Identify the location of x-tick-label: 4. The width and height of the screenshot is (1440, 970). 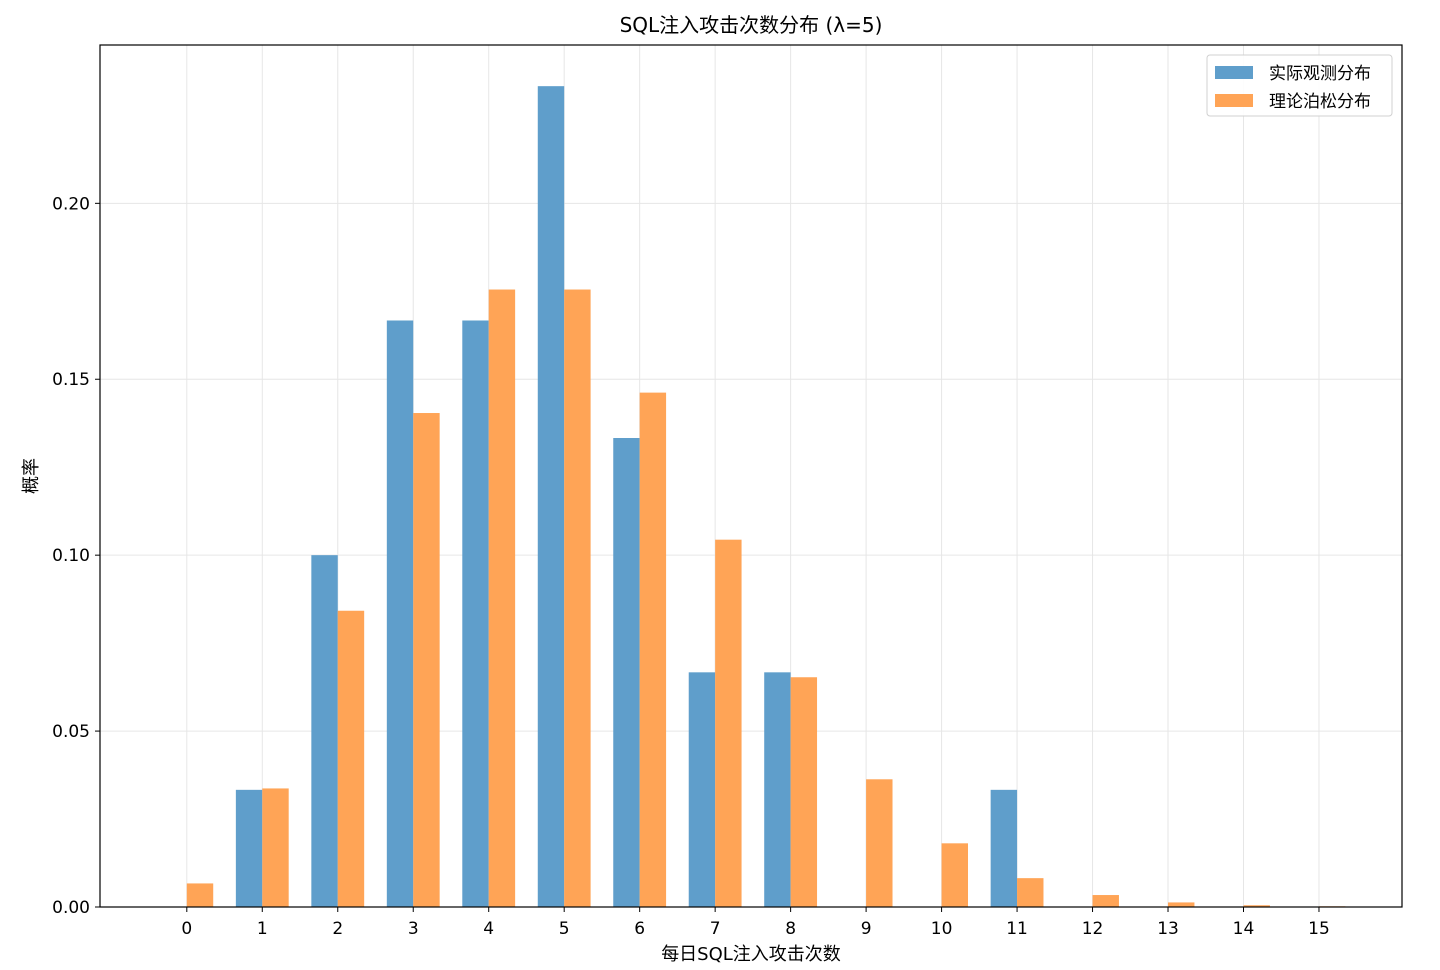
(488, 929).